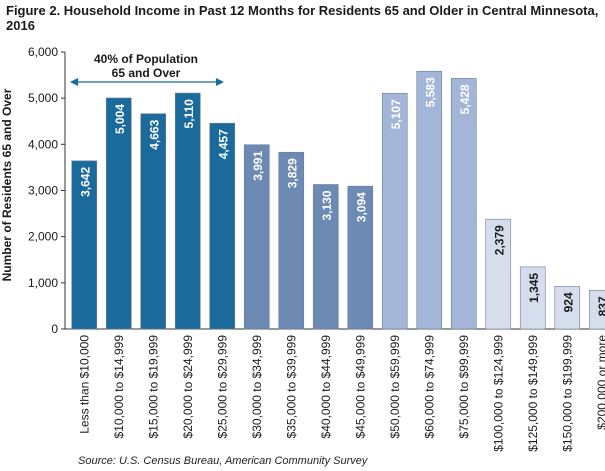 The width and height of the screenshot is (605, 471). Describe the element at coordinates (395, 387) in the screenshot. I see `x-tick-label: $50,000 to $59,999` at that location.